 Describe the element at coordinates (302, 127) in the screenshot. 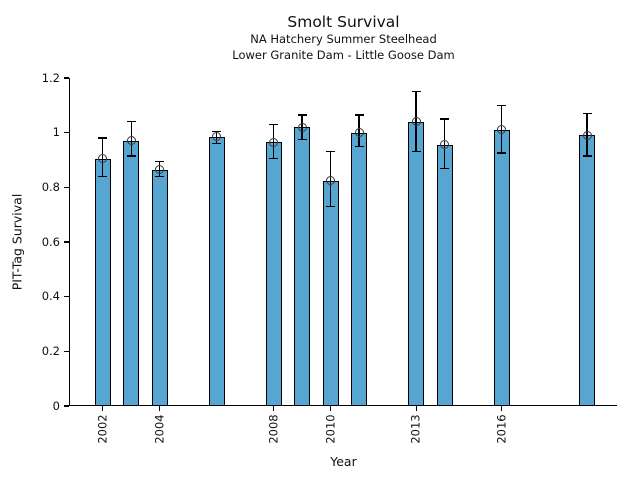

I see `marker-2009` at that location.